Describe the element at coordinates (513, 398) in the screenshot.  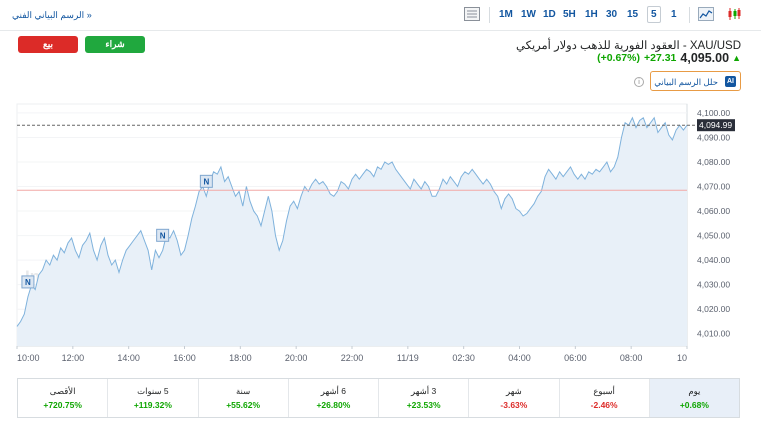
I see `perf-month: شهر -3.63%` at that location.